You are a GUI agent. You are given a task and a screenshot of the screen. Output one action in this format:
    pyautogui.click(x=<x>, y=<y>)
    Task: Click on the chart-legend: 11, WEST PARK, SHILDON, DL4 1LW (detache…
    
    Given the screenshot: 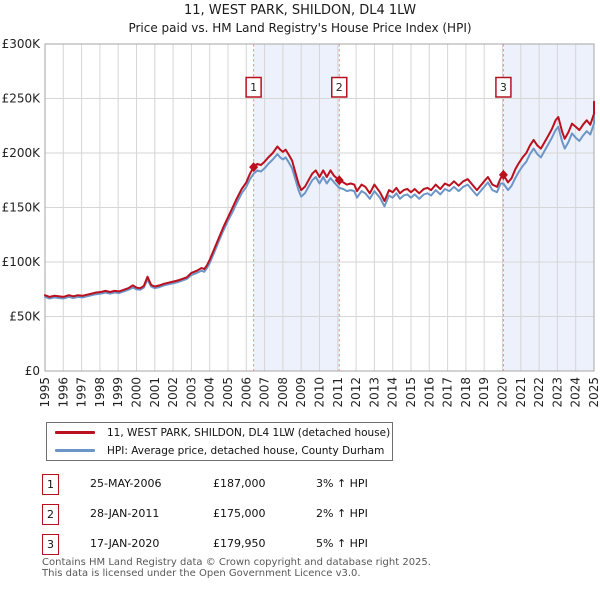 What is the action you would take?
    pyautogui.click(x=219, y=441)
    